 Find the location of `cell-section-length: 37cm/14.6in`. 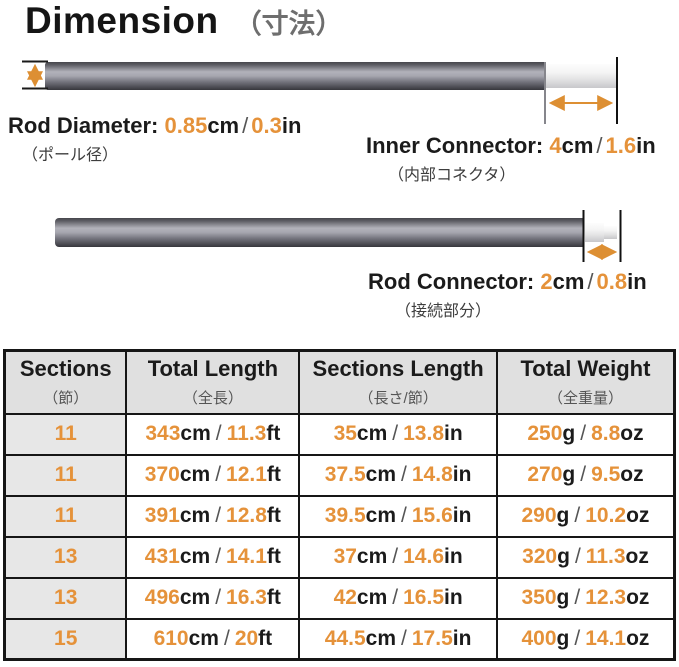

cell-section-length: 37cm/14.6in is located at coordinates (398, 557).